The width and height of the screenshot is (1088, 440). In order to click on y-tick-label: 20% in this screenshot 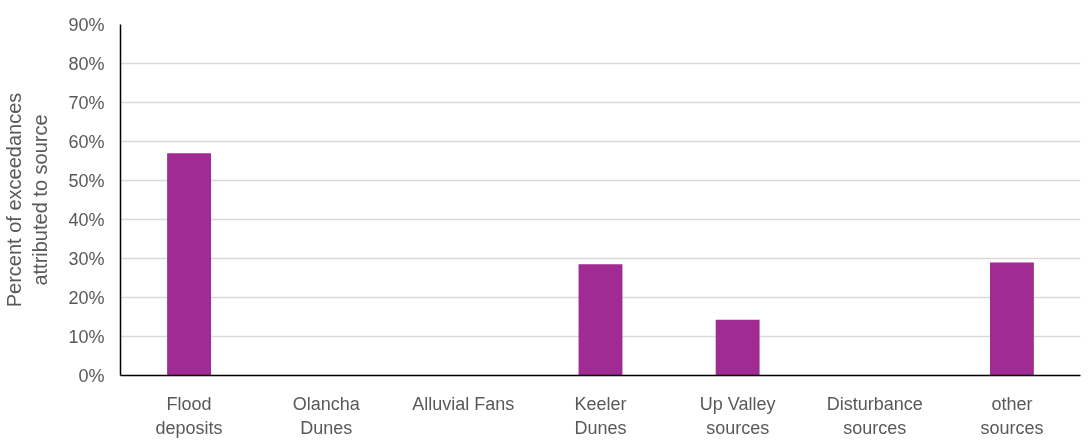, I will do `click(86, 297)`.